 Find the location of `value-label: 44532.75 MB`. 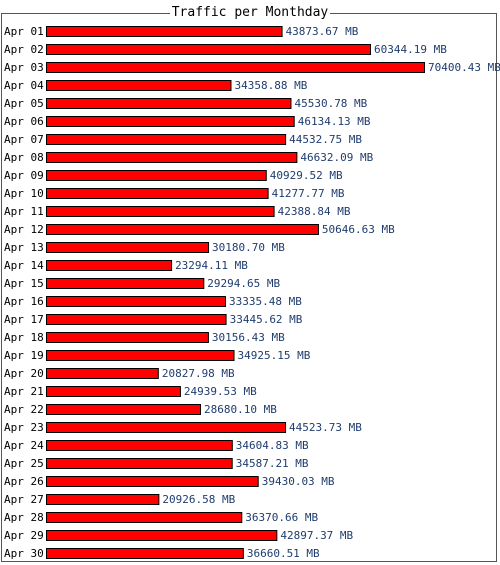

value-label: 44532.75 MB is located at coordinates (325, 139).